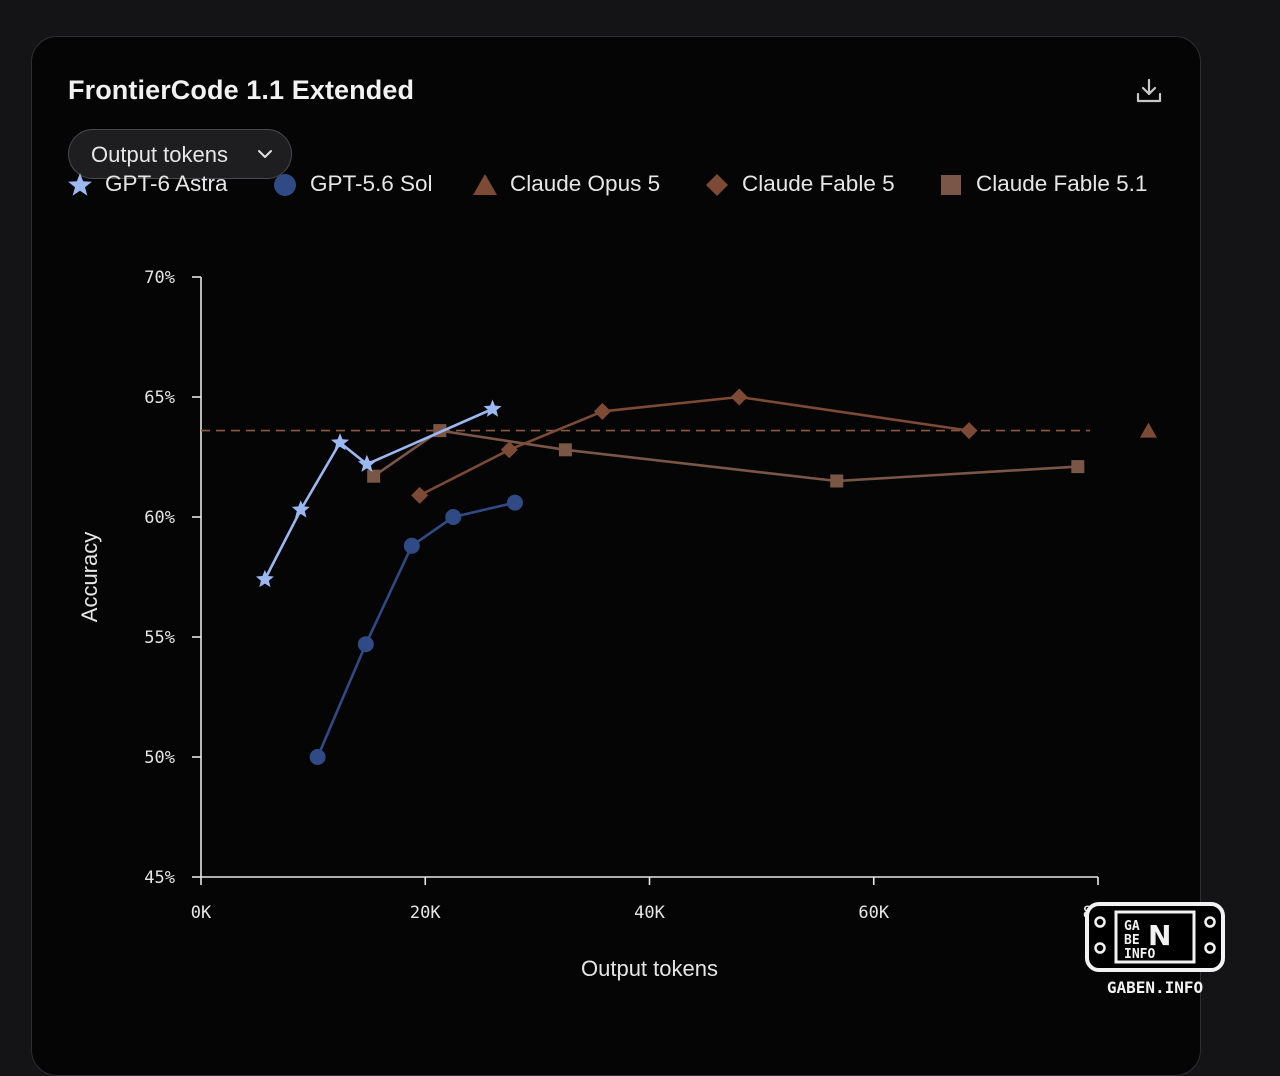  What do you see at coordinates (1132, 926) in the screenshot?
I see `svg-text: GA` at bounding box center [1132, 926].